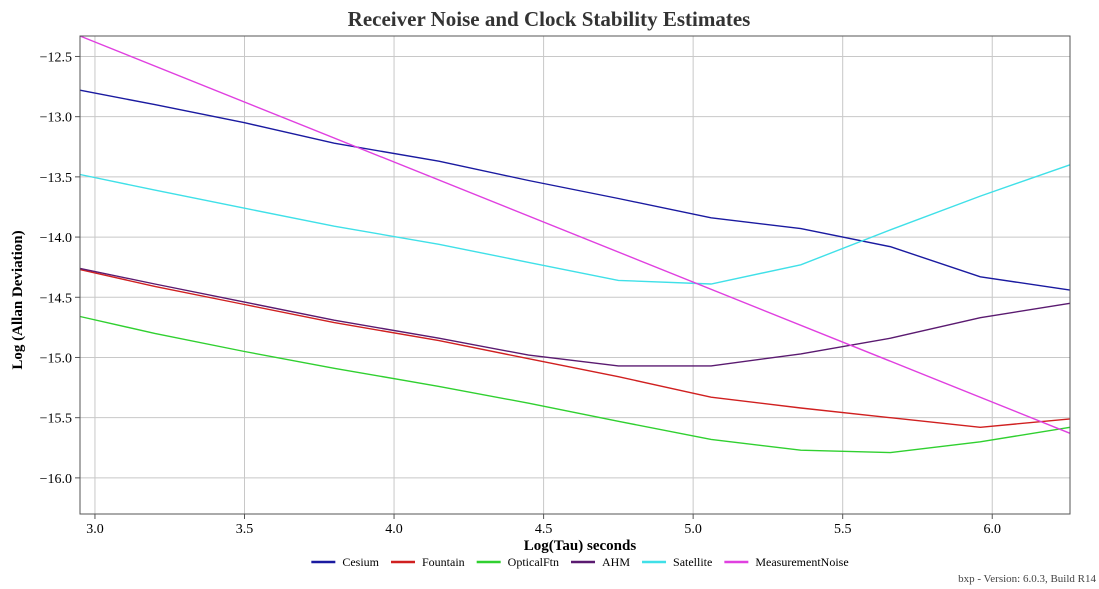 The image size is (1099, 589). I want to click on legend-label: AHM, so click(616, 562).